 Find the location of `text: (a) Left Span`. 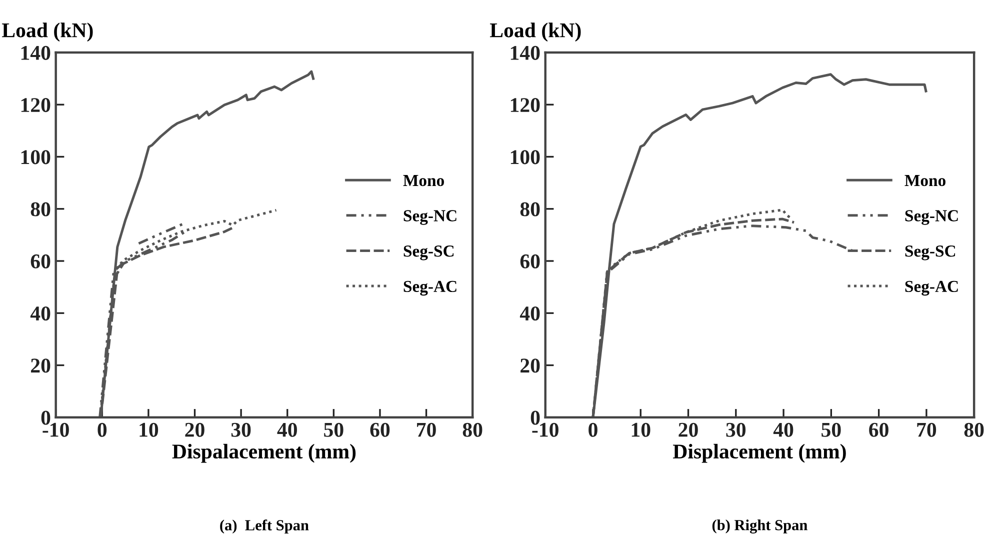

text: (a) Left Span is located at coordinates (264, 527).